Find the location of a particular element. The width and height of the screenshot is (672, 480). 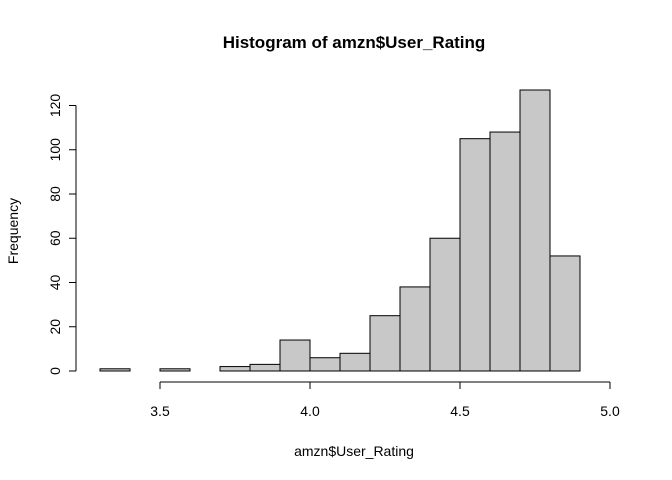

y-tick-label: 120 is located at coordinates (55, 106).